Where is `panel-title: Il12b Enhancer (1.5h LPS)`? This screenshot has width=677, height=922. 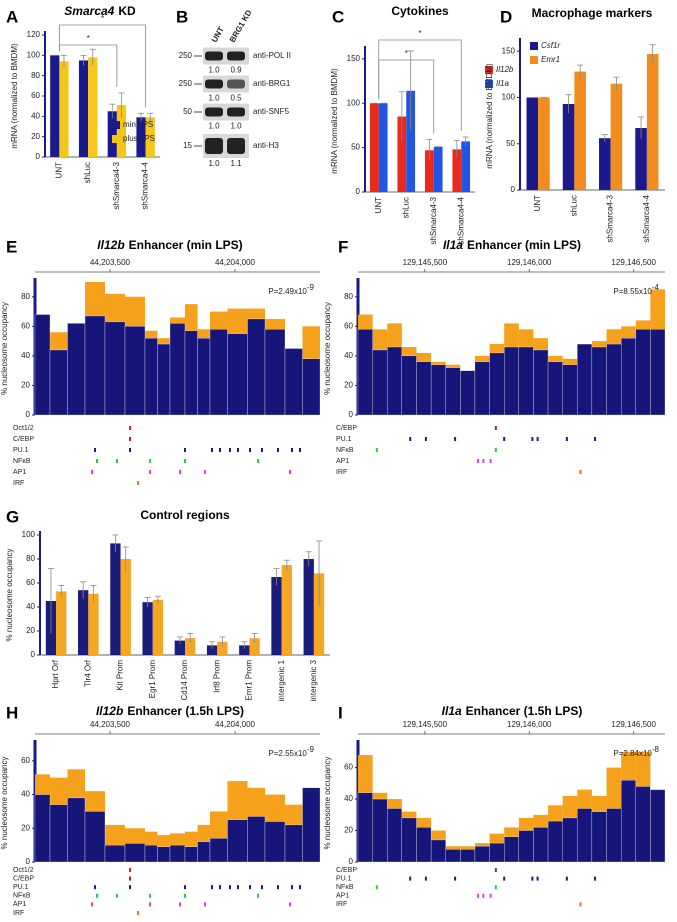 panel-title: Il12b Enhancer (1.5h LPS) is located at coordinates (170, 711).